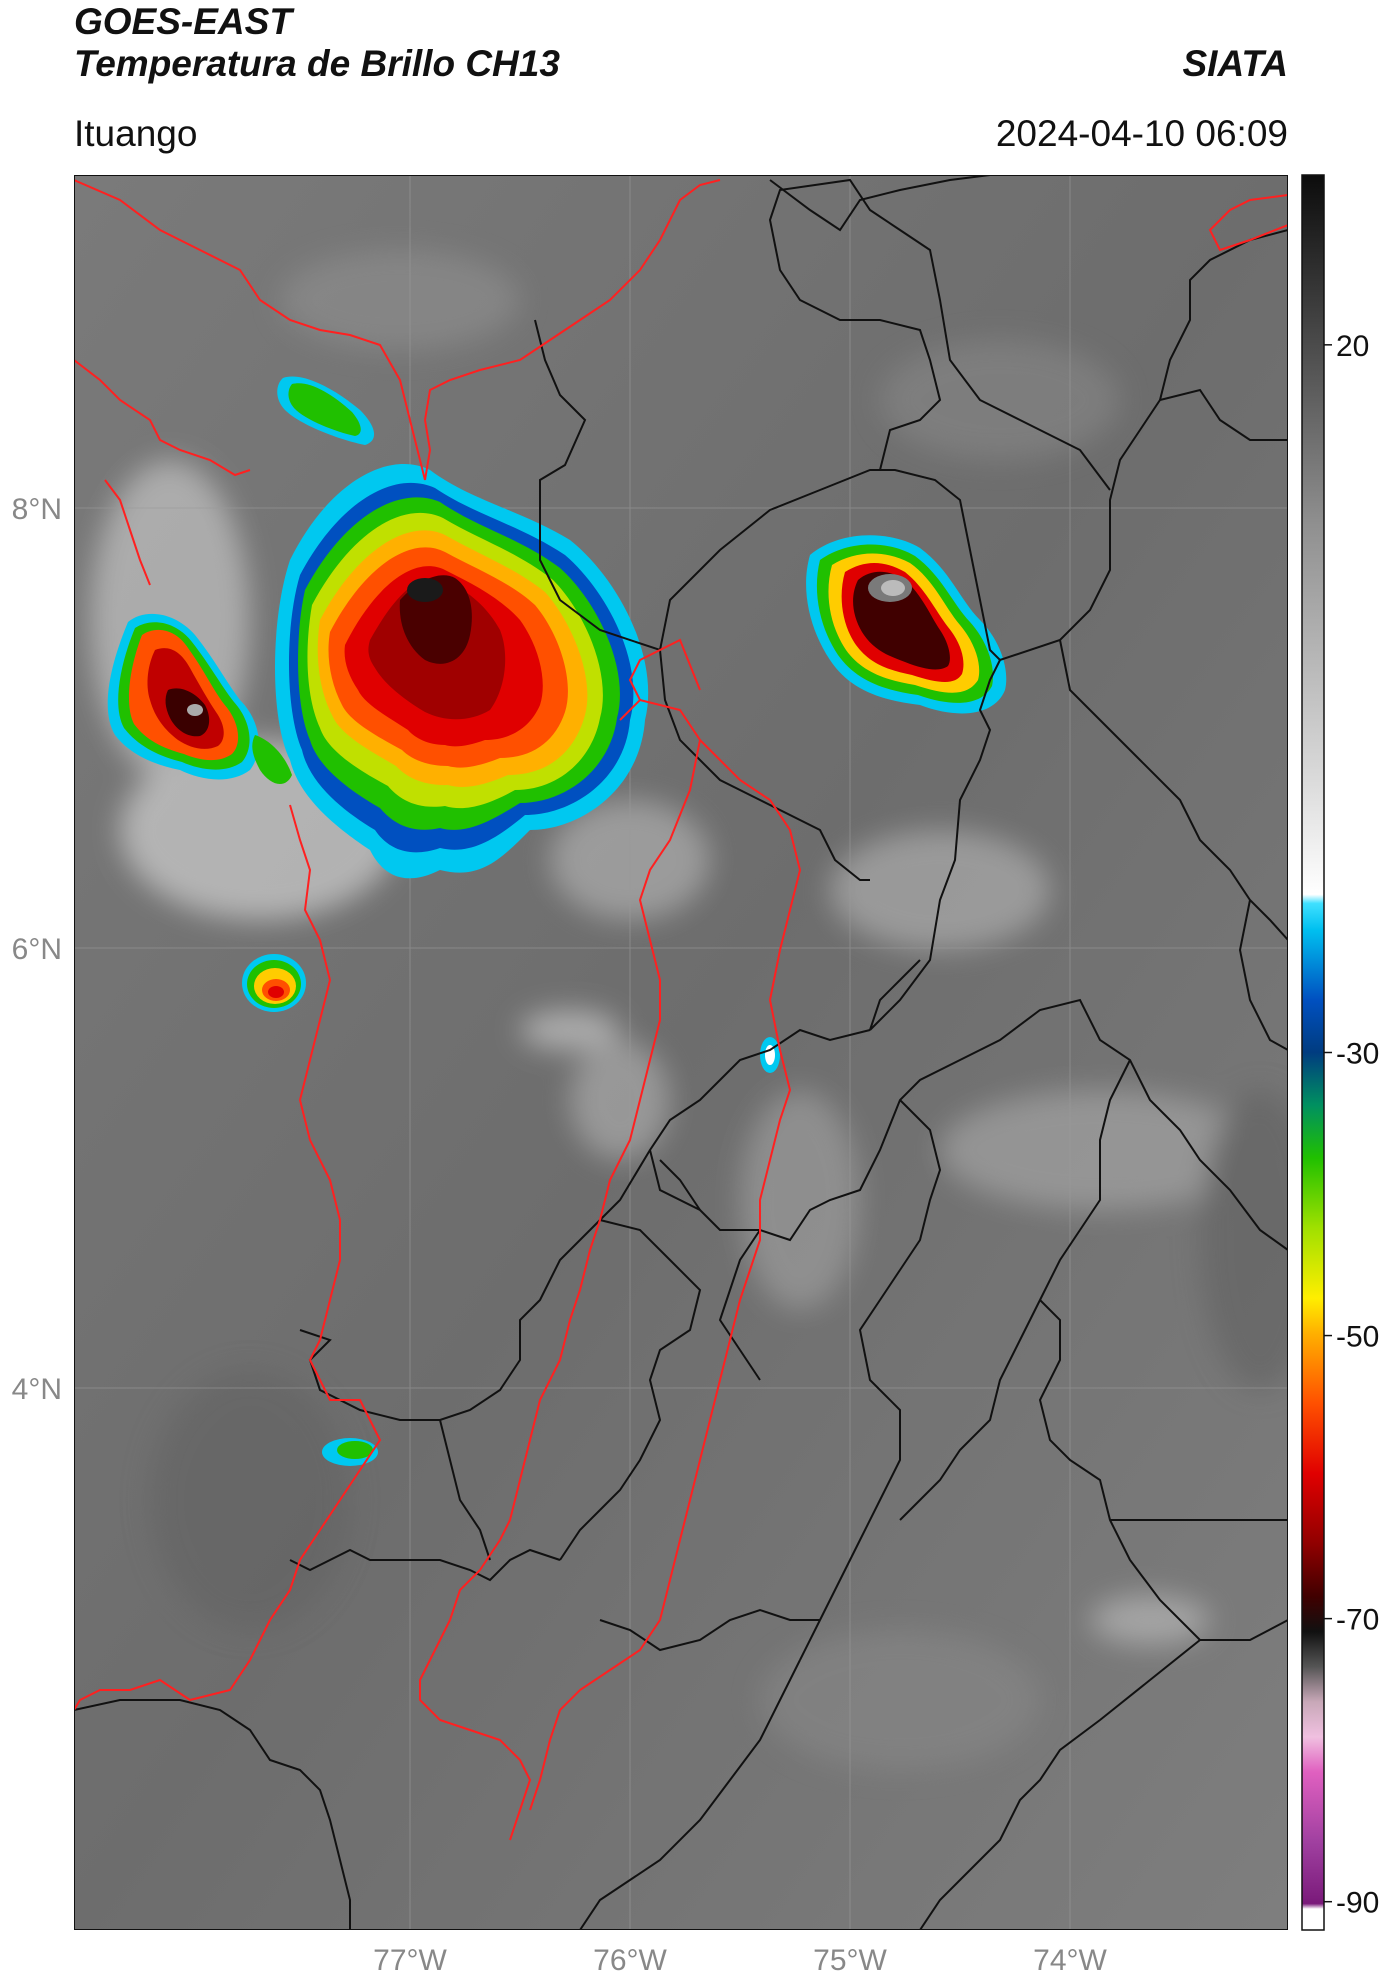 This screenshot has height=1981, width=1384. Describe the element at coordinates (1357, 1903) in the screenshot. I see `colorbar-tick-label: -90` at that location.